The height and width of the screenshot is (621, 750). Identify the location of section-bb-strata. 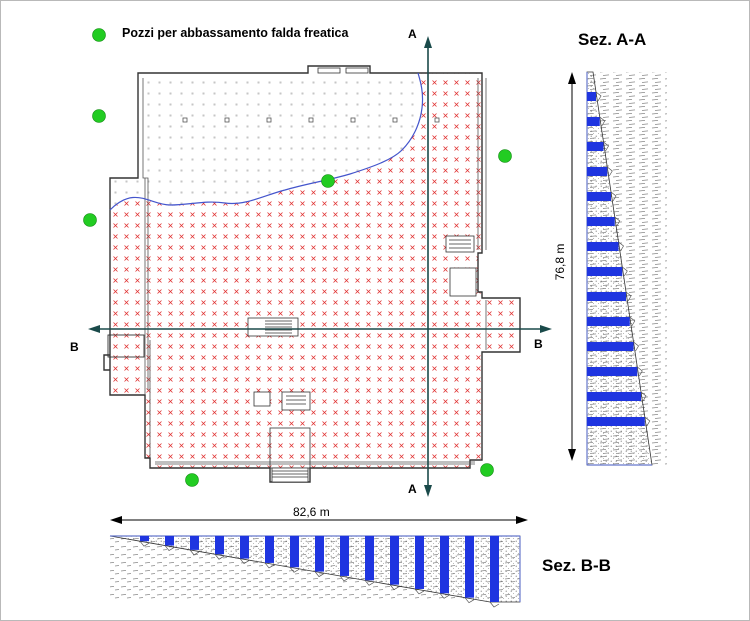
(319, 572).